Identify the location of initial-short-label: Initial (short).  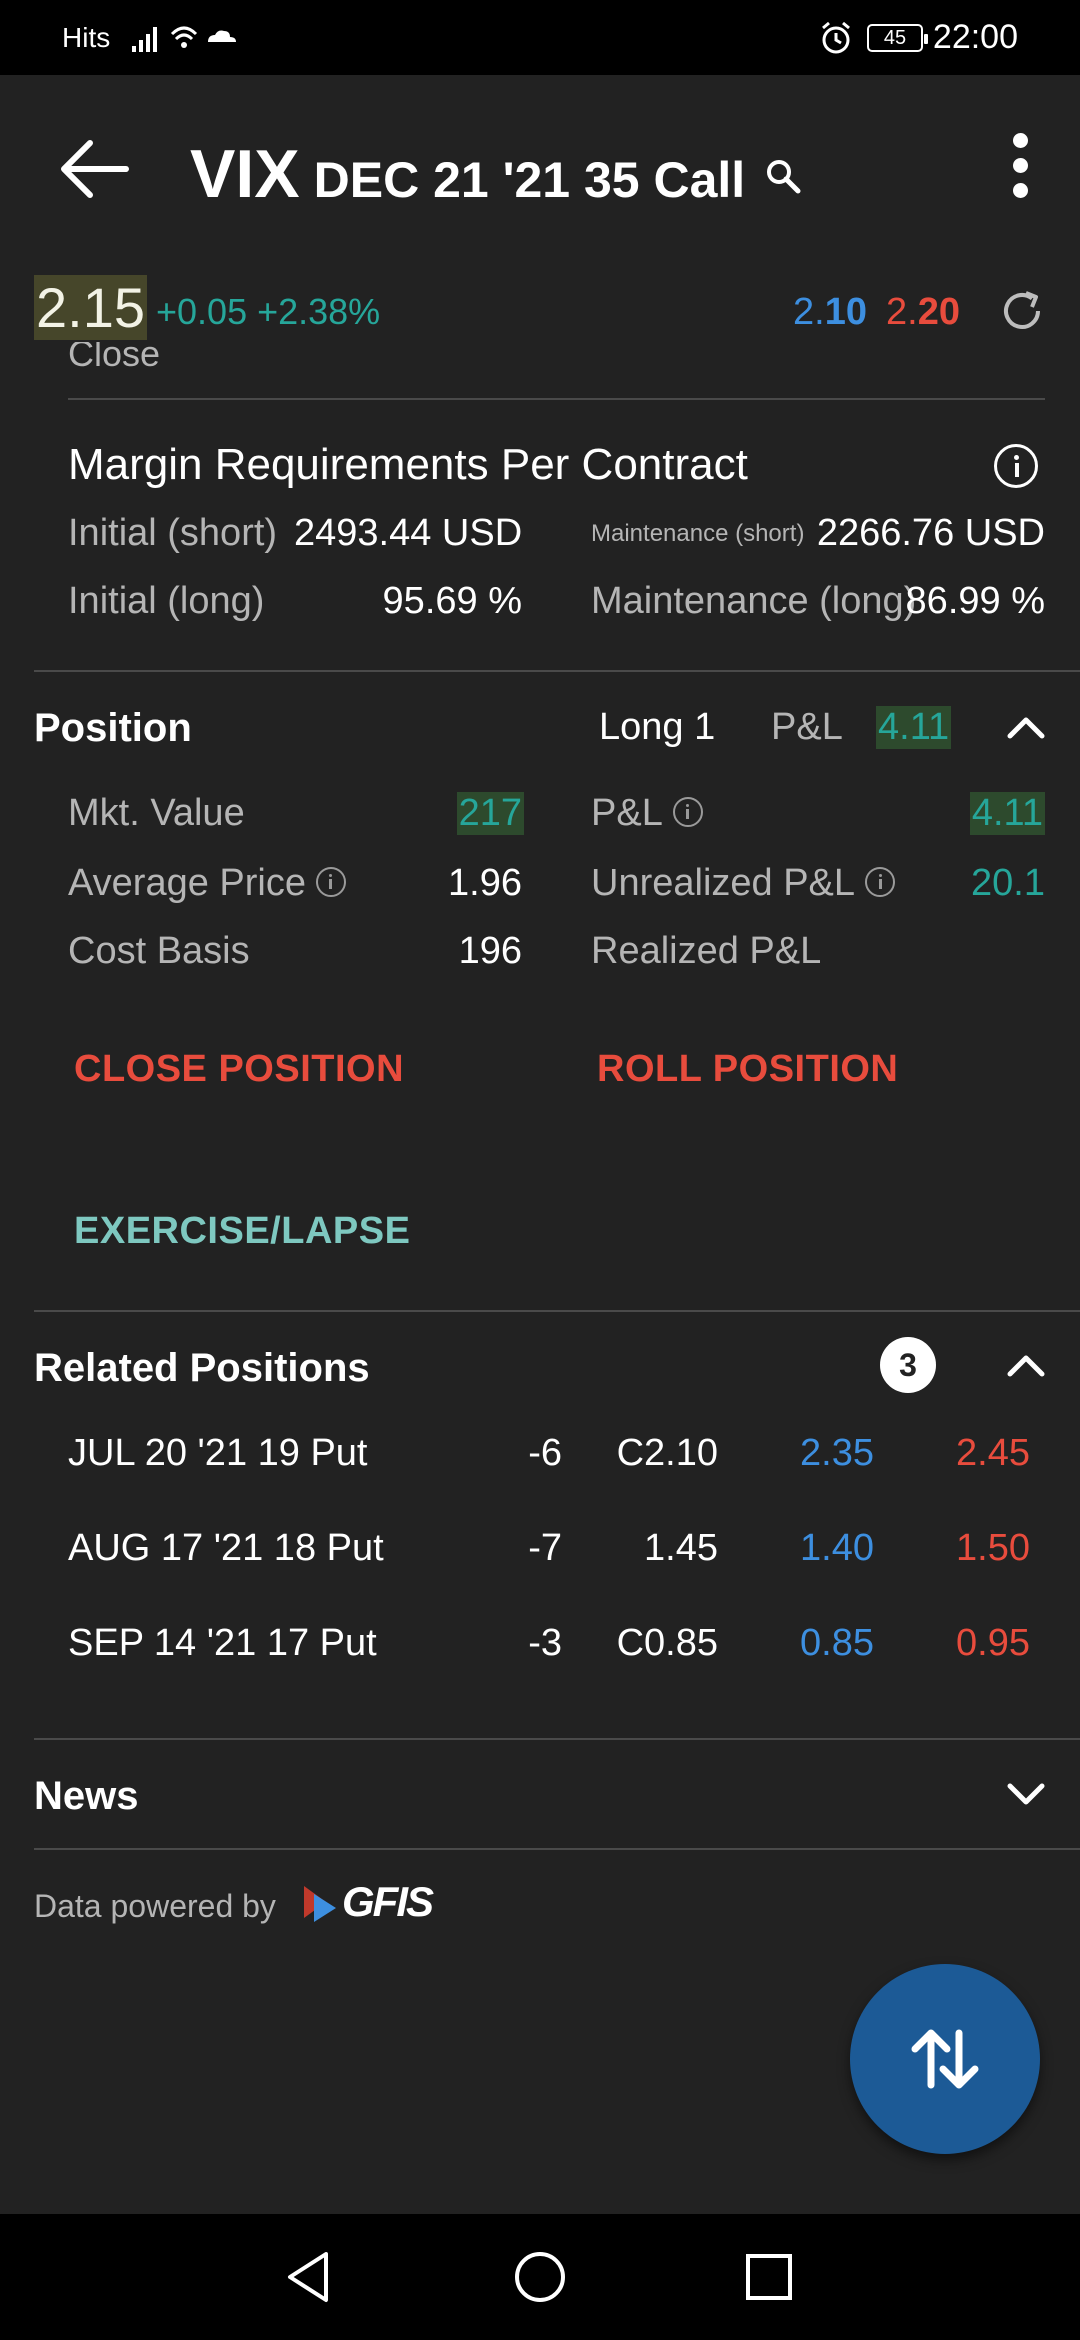
(173, 533).